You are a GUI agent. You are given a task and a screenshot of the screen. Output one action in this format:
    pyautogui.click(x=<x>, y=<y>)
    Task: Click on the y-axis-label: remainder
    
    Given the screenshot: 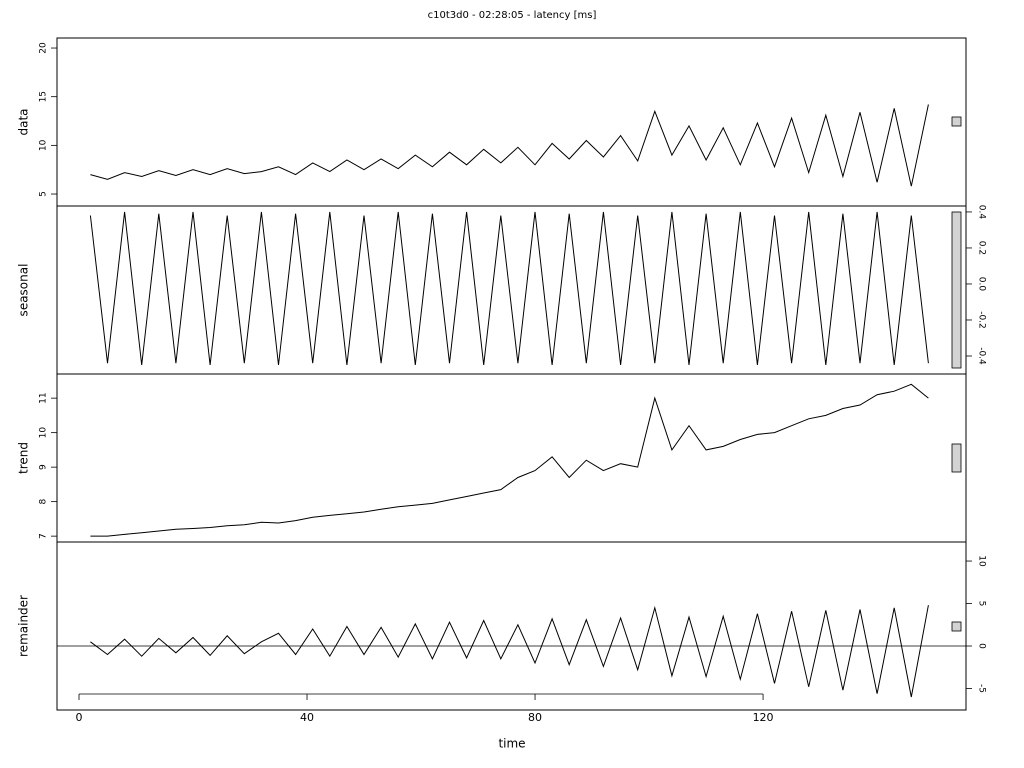 What is the action you would take?
    pyautogui.click(x=24, y=626)
    